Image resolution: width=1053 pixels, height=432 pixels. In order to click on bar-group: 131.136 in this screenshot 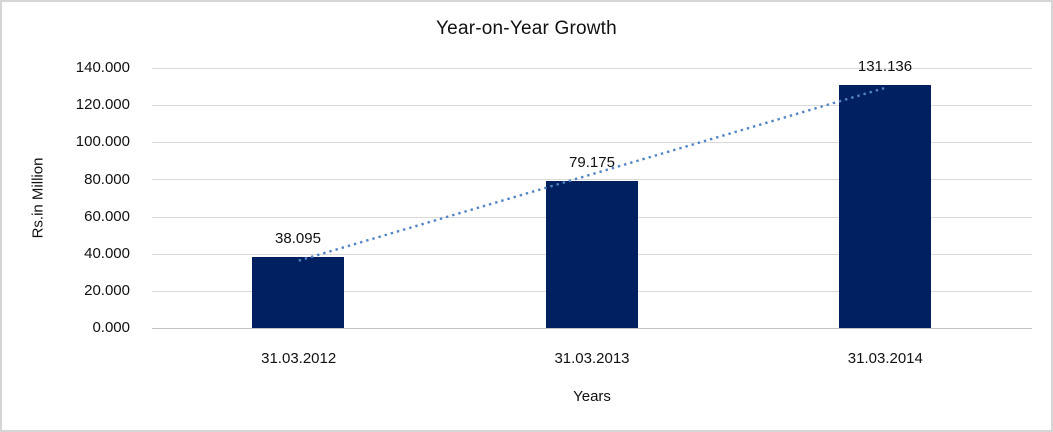, I will do `click(885, 192)`.